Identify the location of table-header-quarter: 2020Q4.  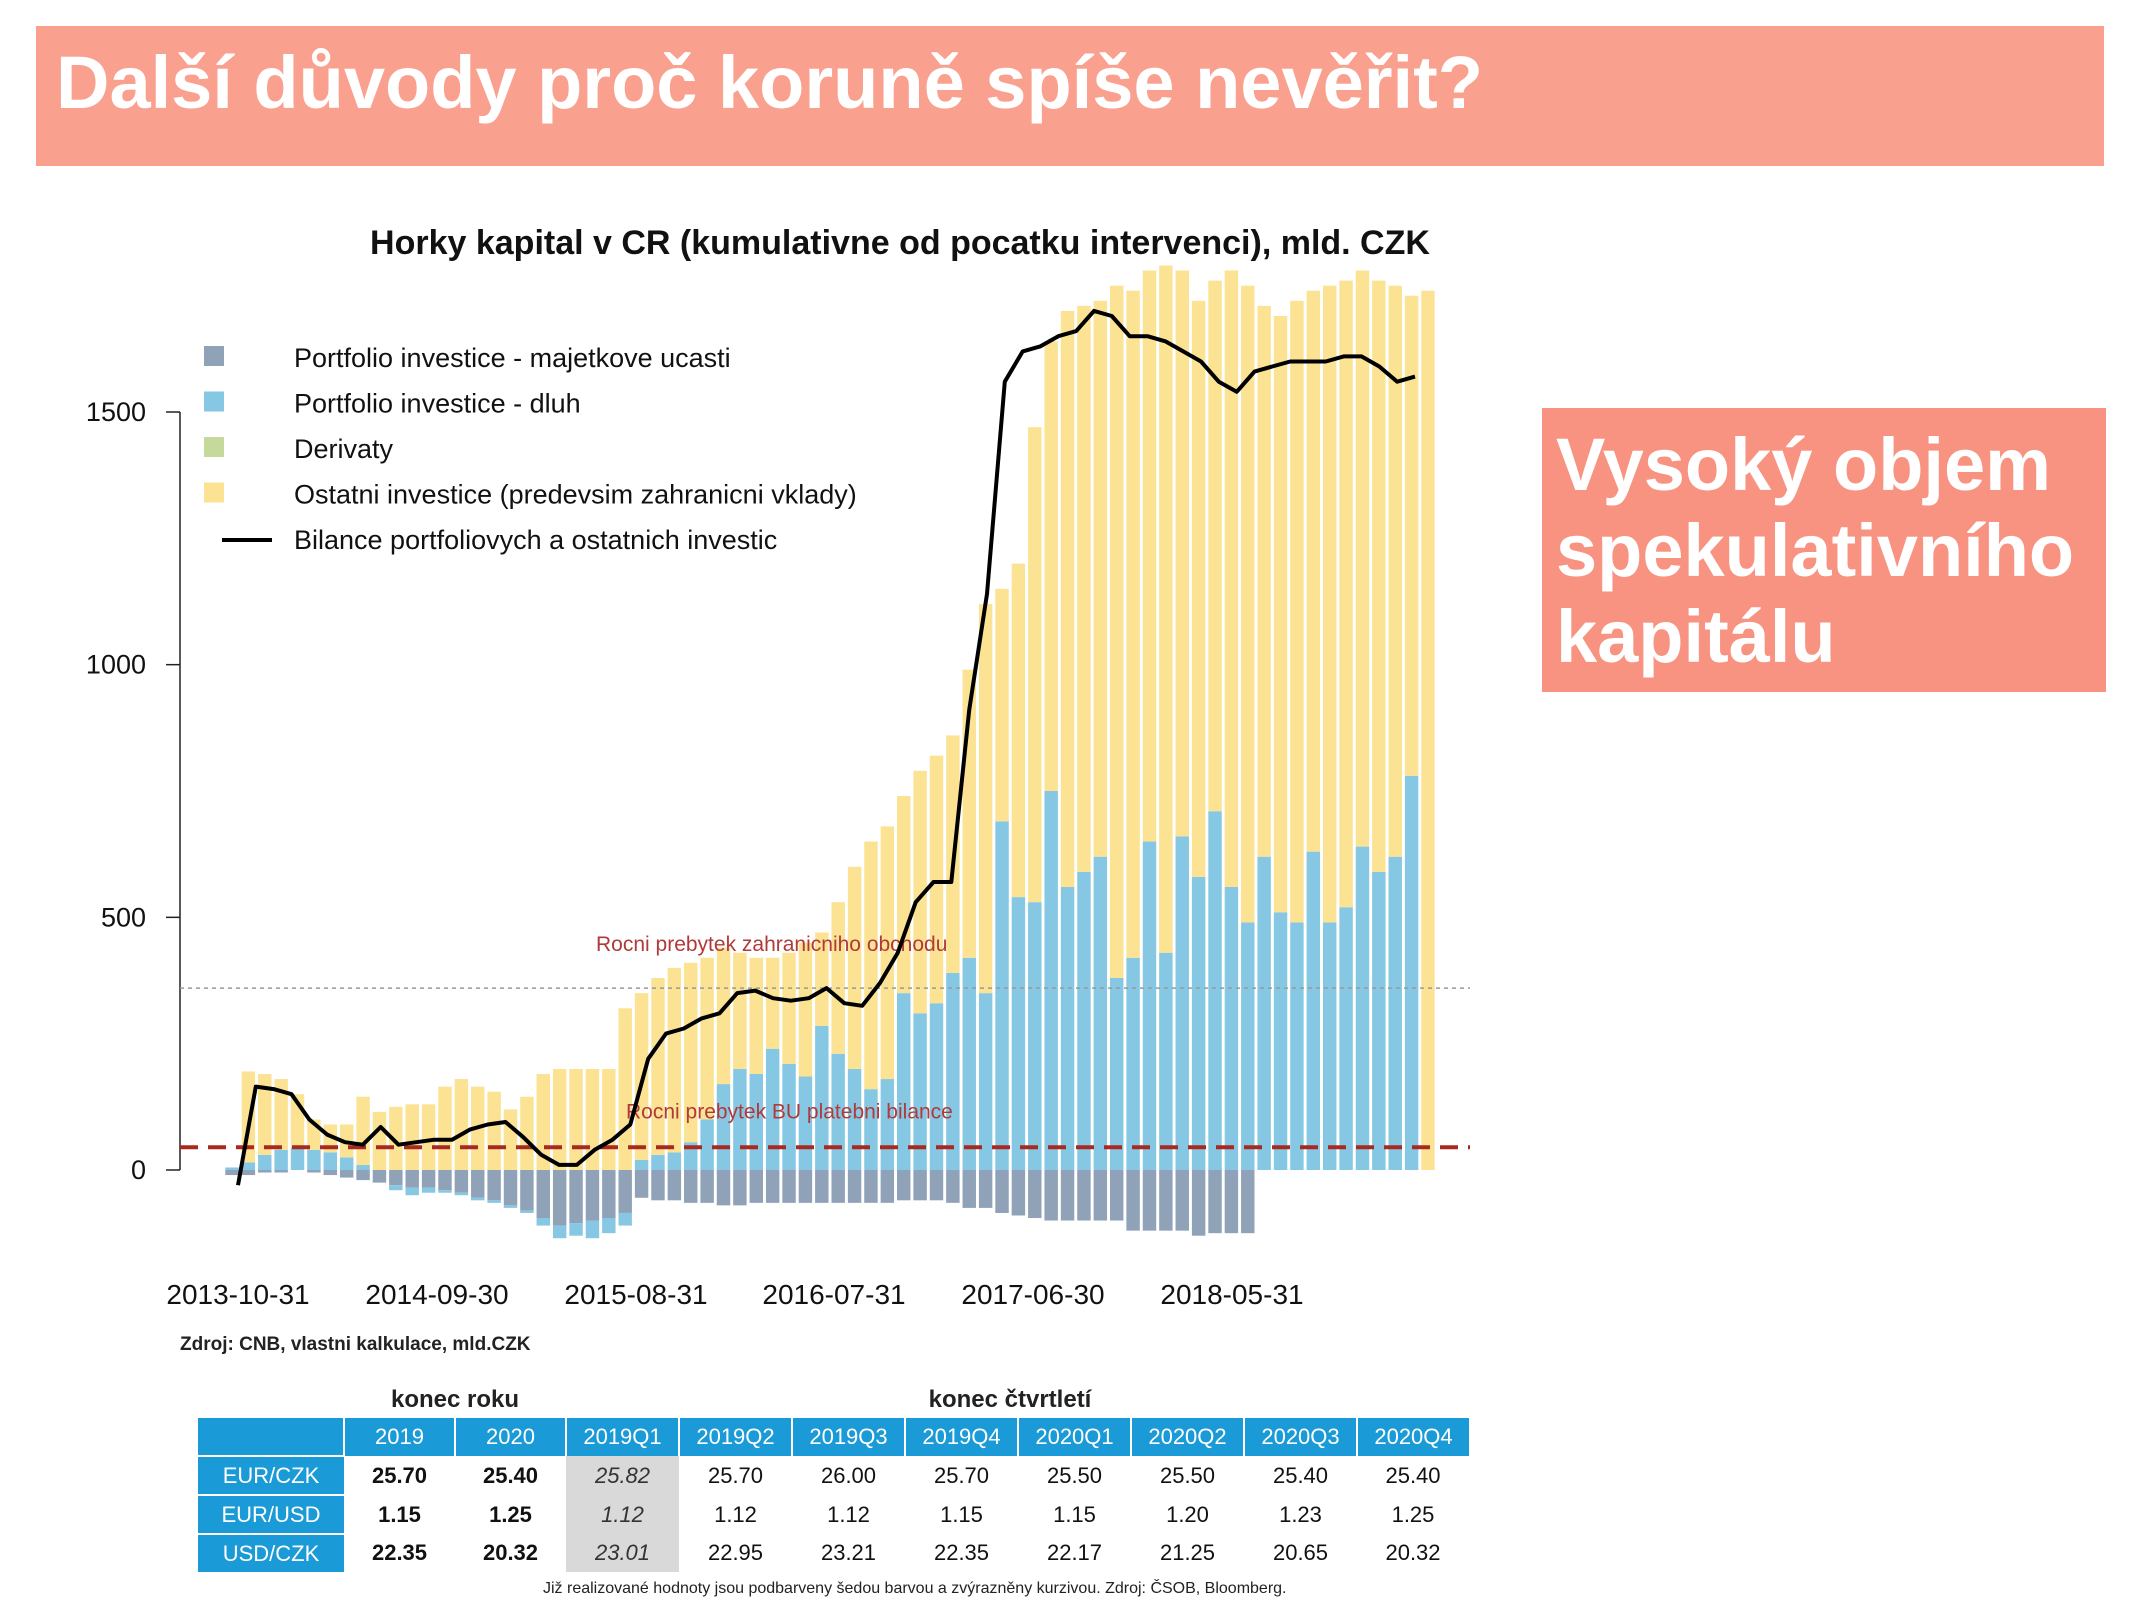
(1412, 1437).